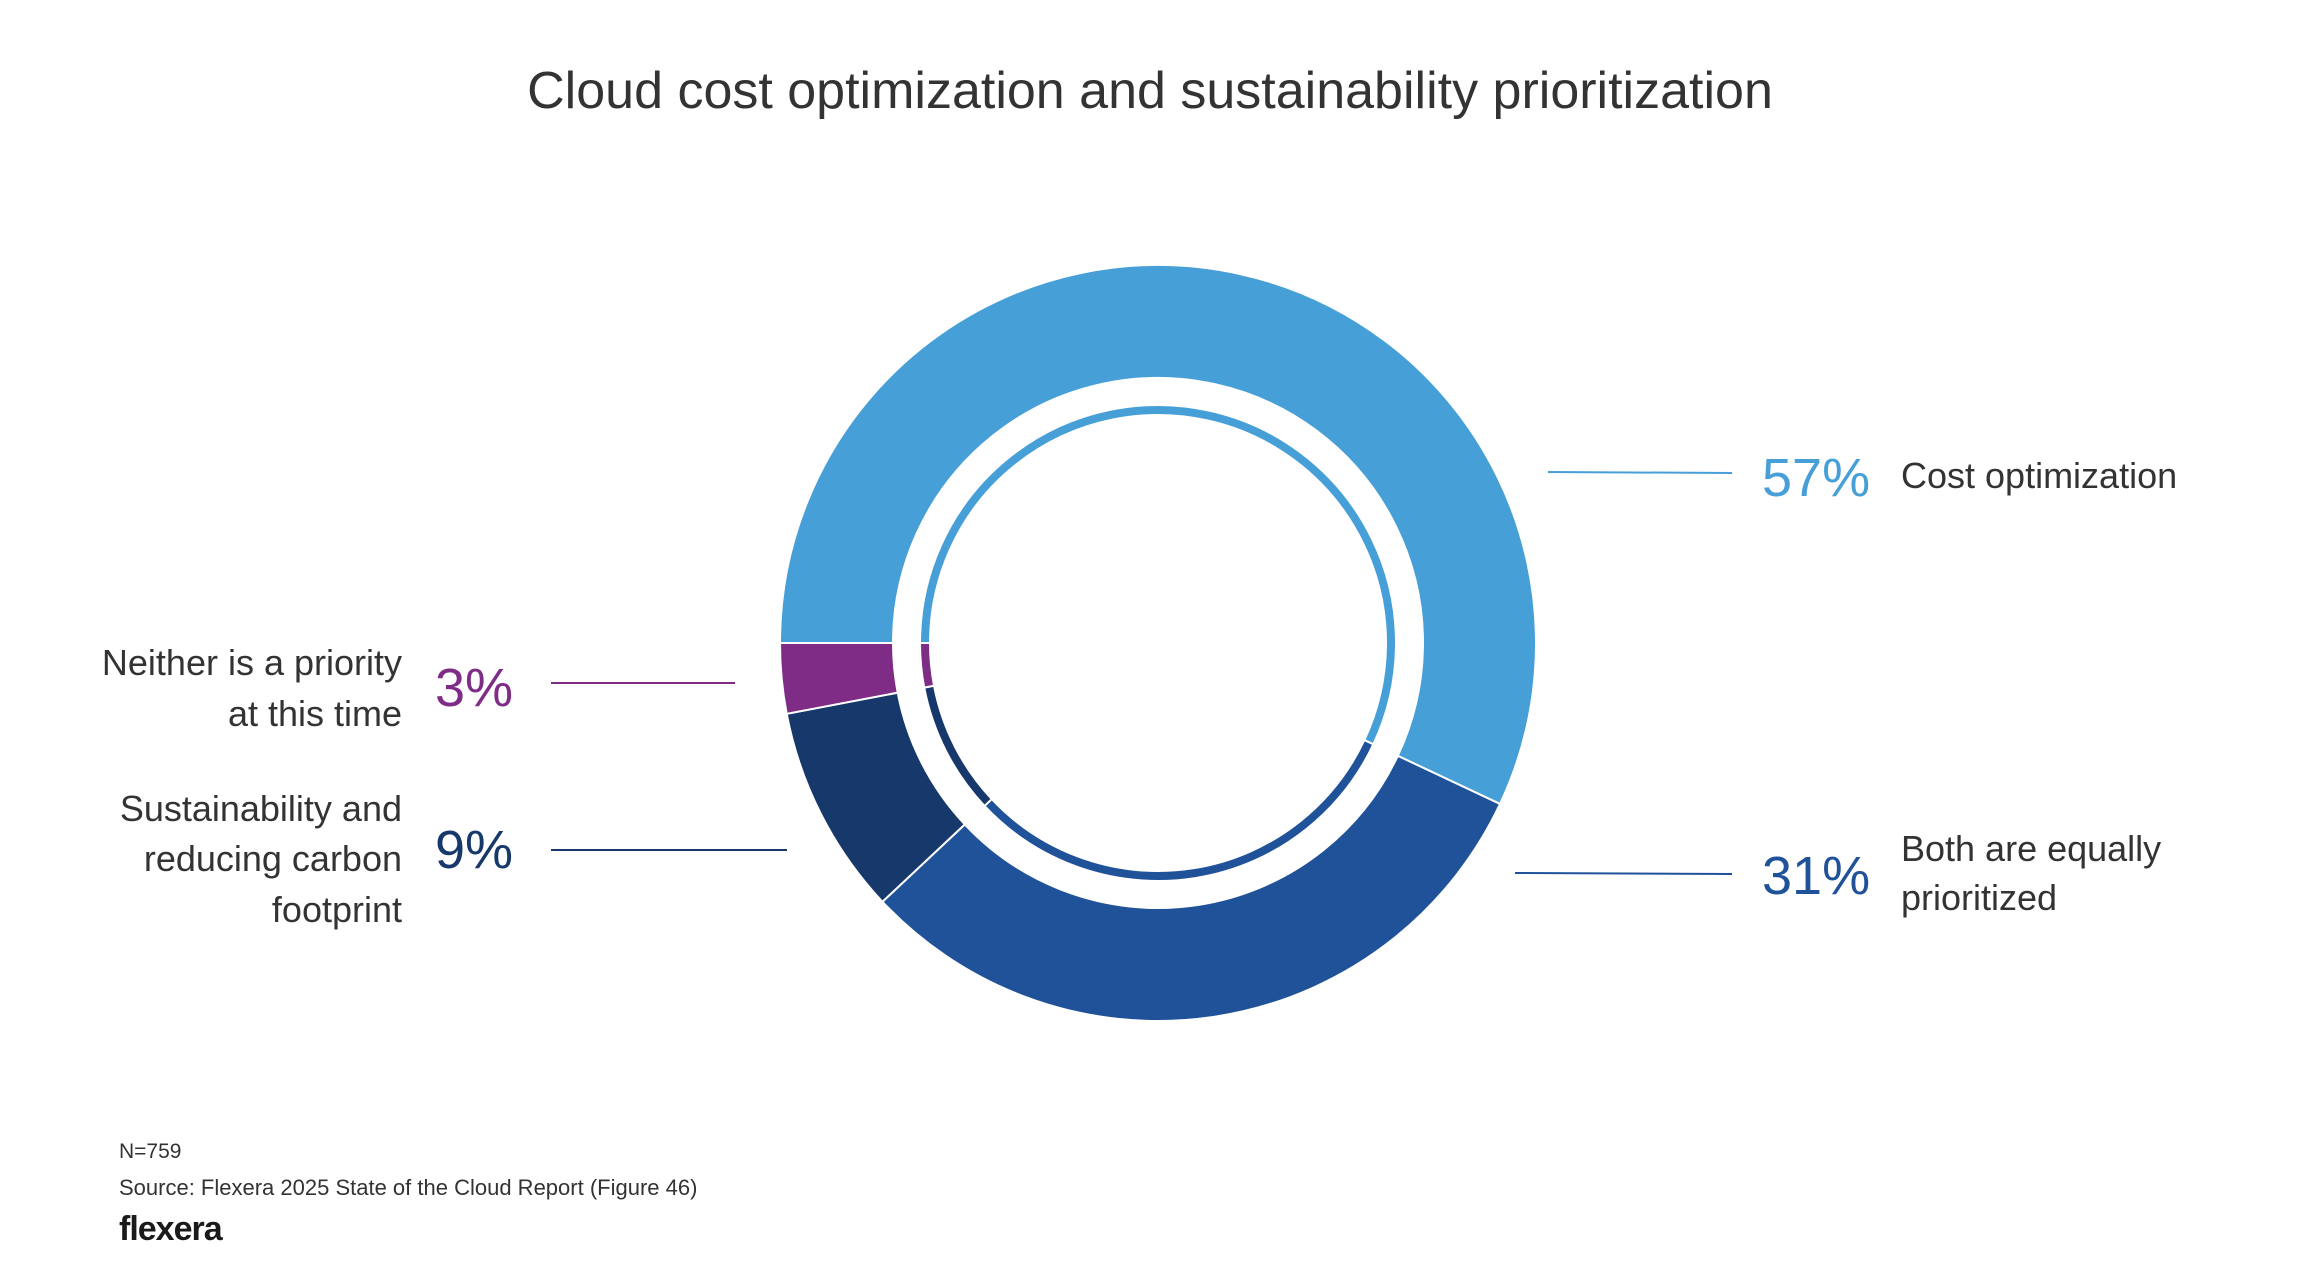  What do you see at coordinates (315, 713) in the screenshot?
I see `legend-label-neither-2: at this time` at bounding box center [315, 713].